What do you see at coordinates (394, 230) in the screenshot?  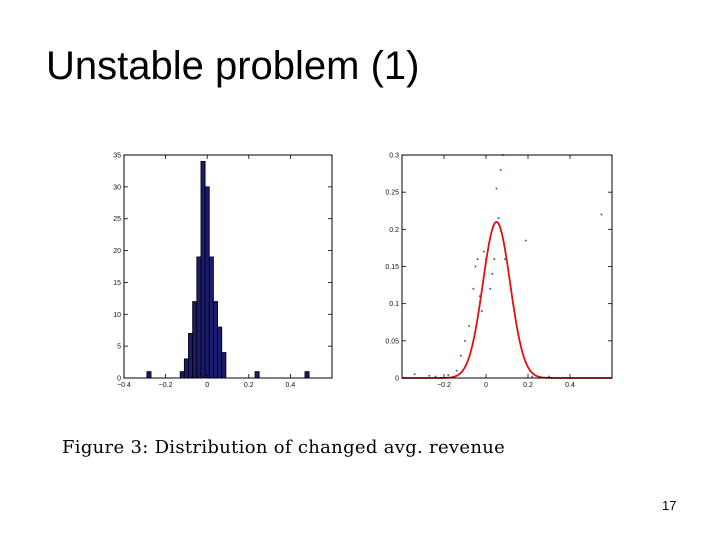 I see `y-tick-label: 0.2` at bounding box center [394, 230].